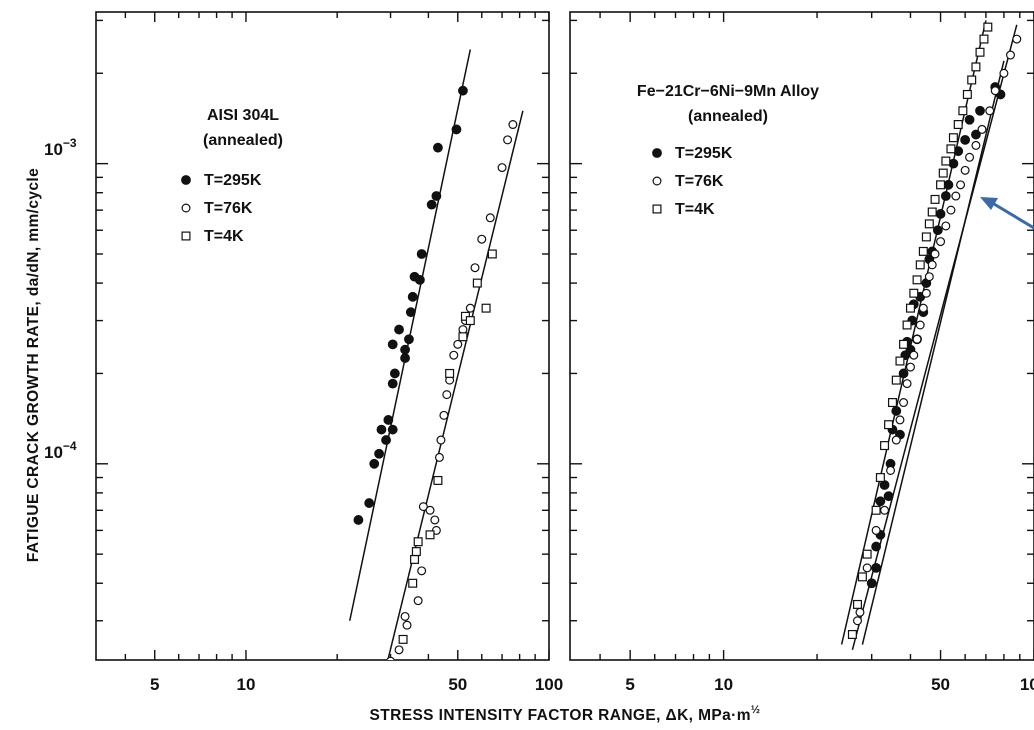  I want to click on y-tick-label-1e-4: 10⁻⁴, so click(60, 450).